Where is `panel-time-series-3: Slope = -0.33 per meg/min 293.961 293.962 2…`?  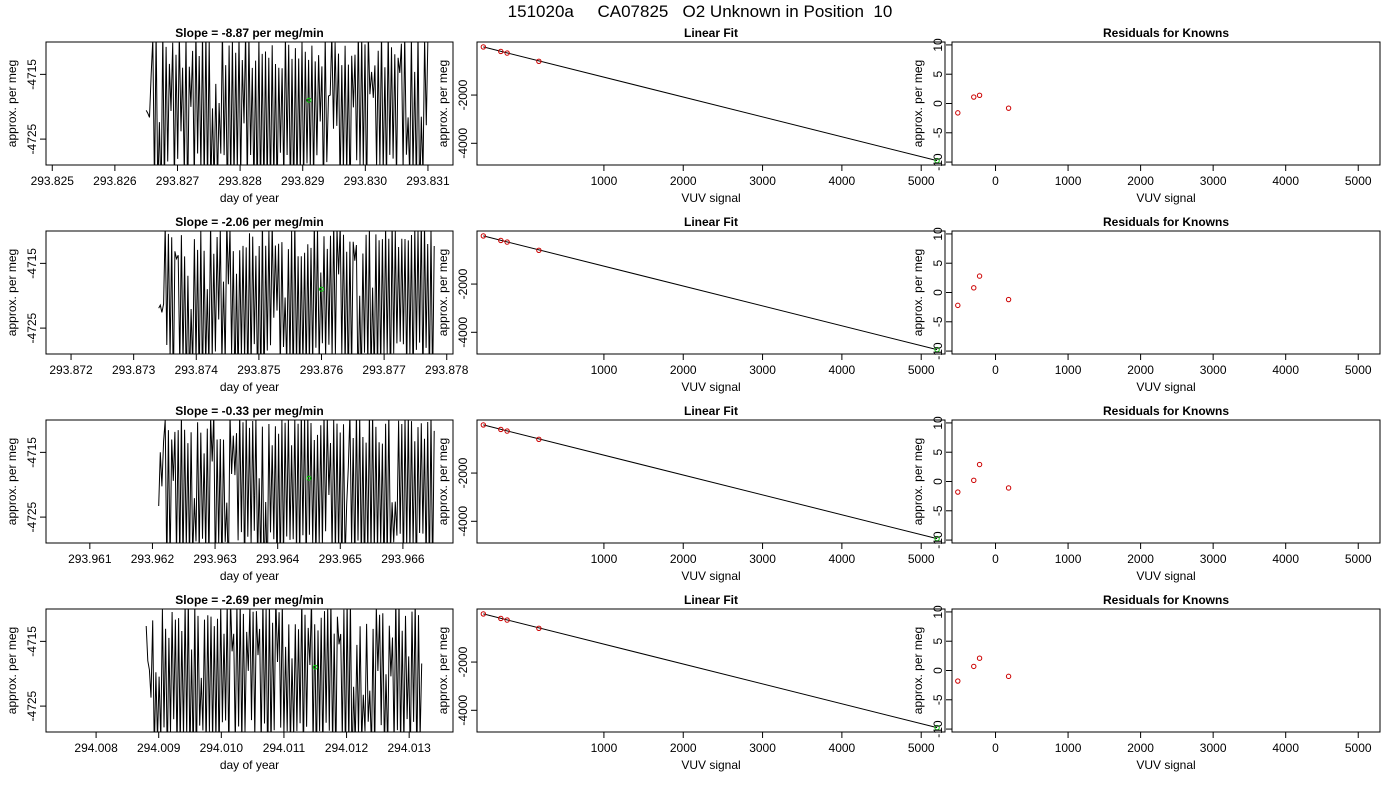
panel-time-series-3: Slope = -0.33 per meg/min 293.961 293.962 2… is located at coordinates (229, 493).